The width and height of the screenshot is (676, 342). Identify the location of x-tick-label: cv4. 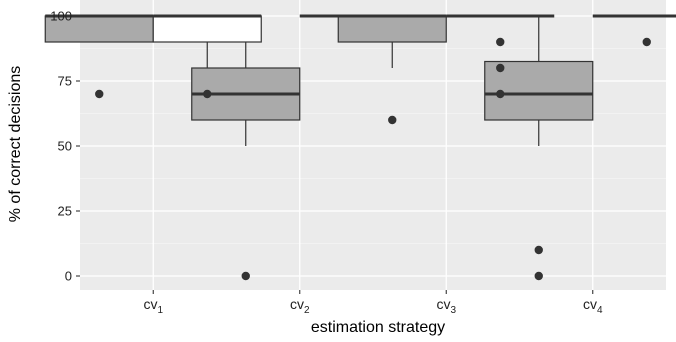
(593, 306).